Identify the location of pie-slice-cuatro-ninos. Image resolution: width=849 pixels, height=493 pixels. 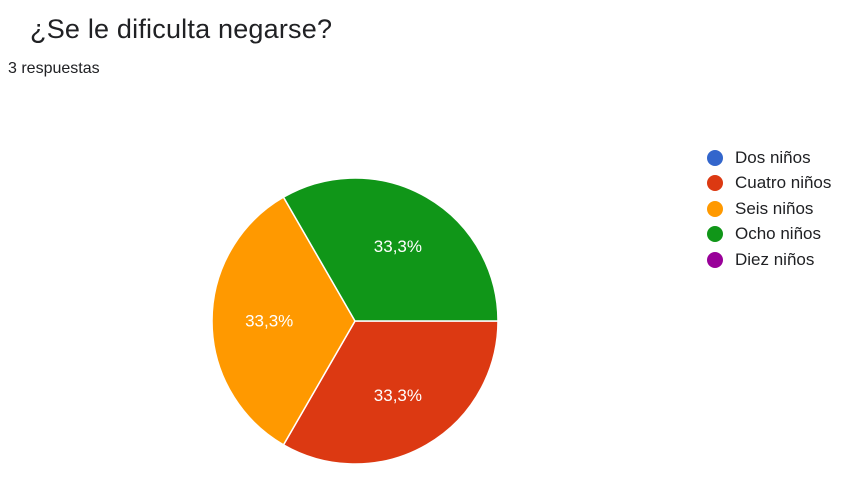
(390, 392).